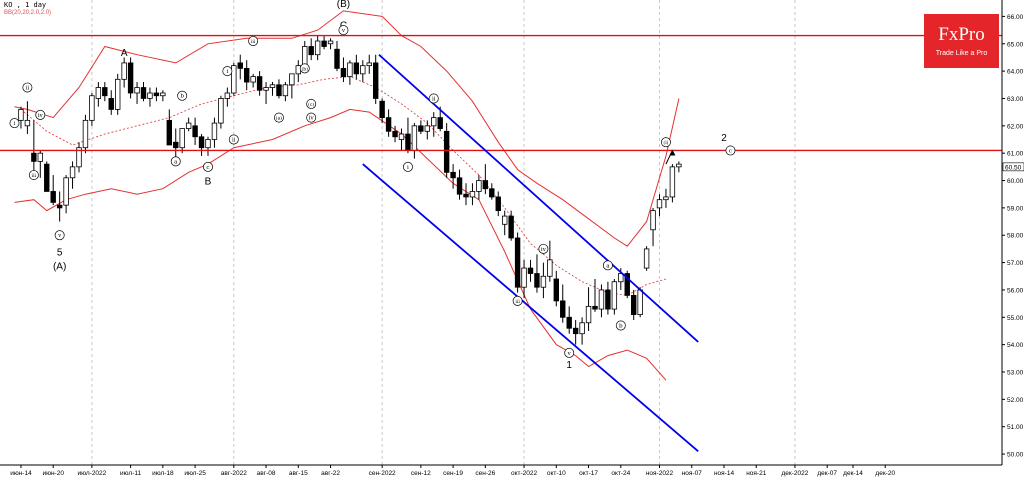  What do you see at coordinates (53, 473) in the screenshot?
I see `time-tick-label: июн-20` at bounding box center [53, 473].